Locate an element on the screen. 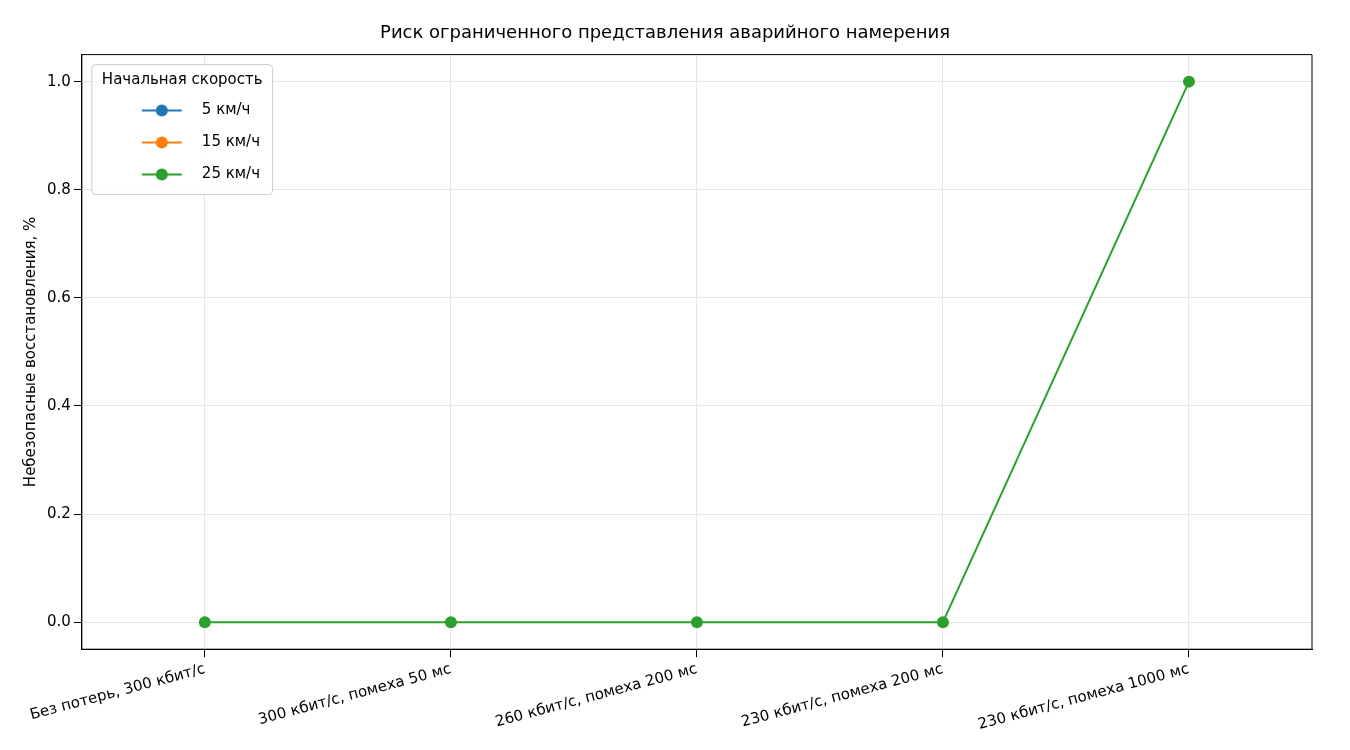 The image size is (1350, 750). legend-label: 15 км/ч is located at coordinates (231, 141).